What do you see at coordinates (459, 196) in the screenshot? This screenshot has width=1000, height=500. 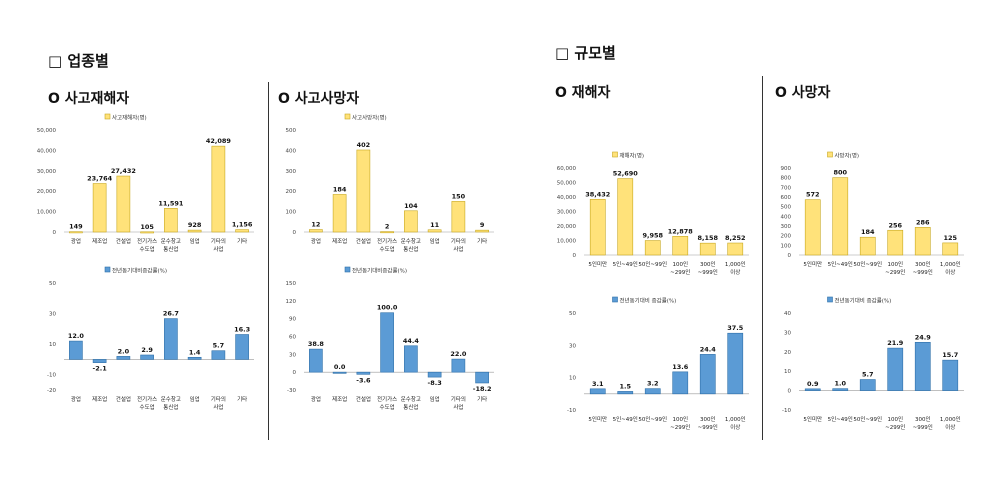 I see `data-label: 150` at bounding box center [459, 196].